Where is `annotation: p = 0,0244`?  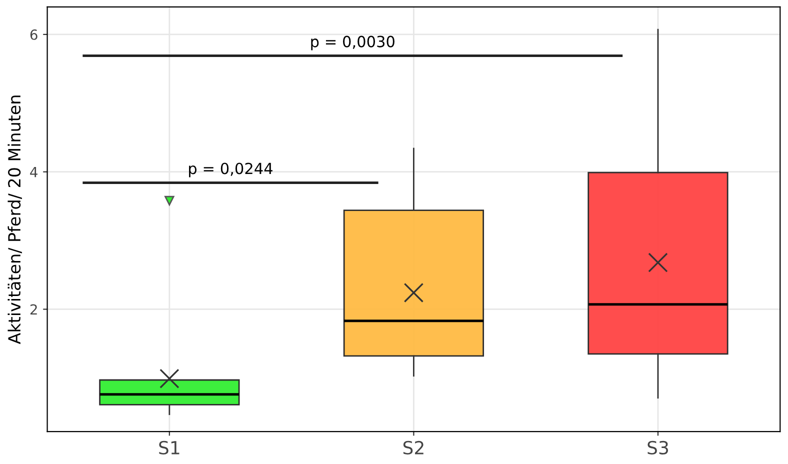
annotation: p = 0,0244 is located at coordinates (230, 170).